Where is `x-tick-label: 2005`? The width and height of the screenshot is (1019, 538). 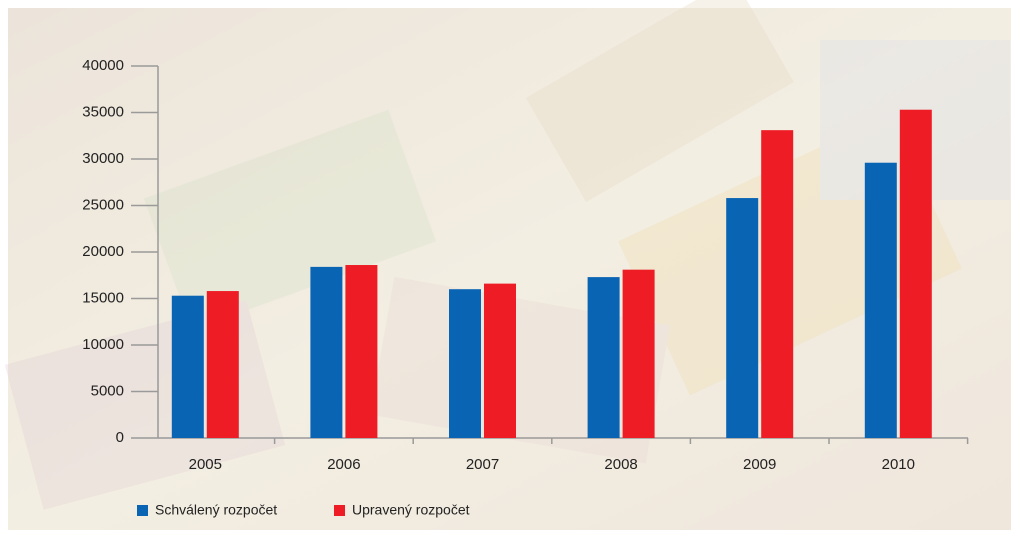 x-tick-label: 2005 is located at coordinates (205, 464).